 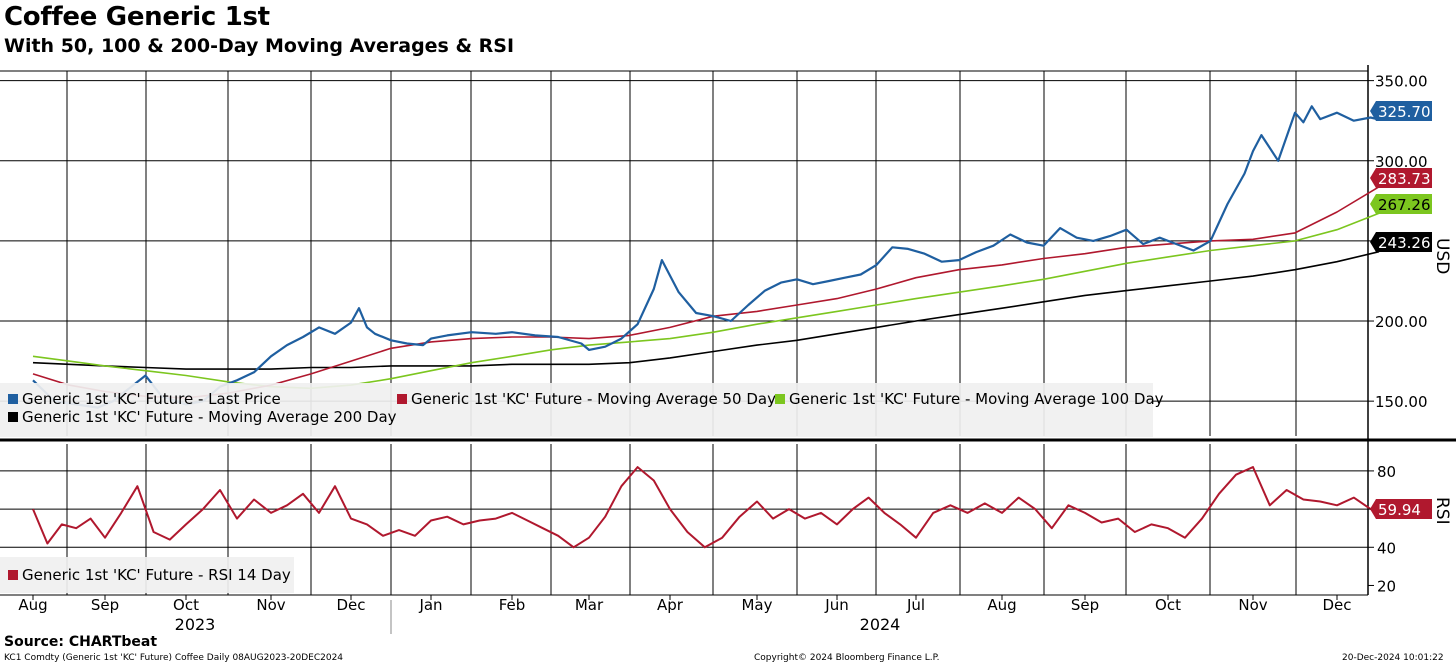 I want to click on last-value-tag-price-bg, so click(x=1401, y=111).